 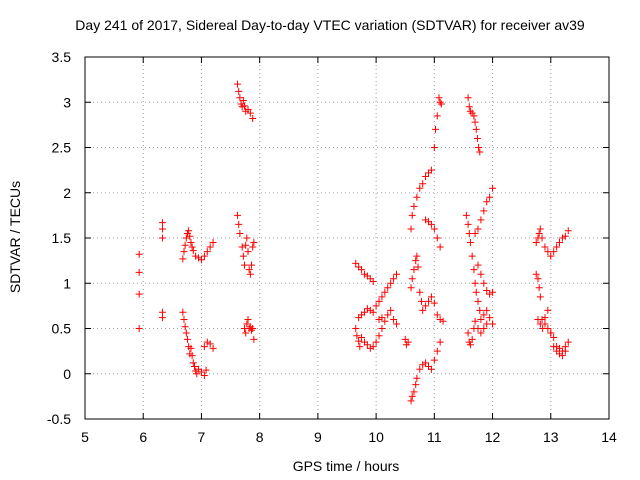 I want to click on x-axis-label: GPS time / hours, so click(x=346, y=466).